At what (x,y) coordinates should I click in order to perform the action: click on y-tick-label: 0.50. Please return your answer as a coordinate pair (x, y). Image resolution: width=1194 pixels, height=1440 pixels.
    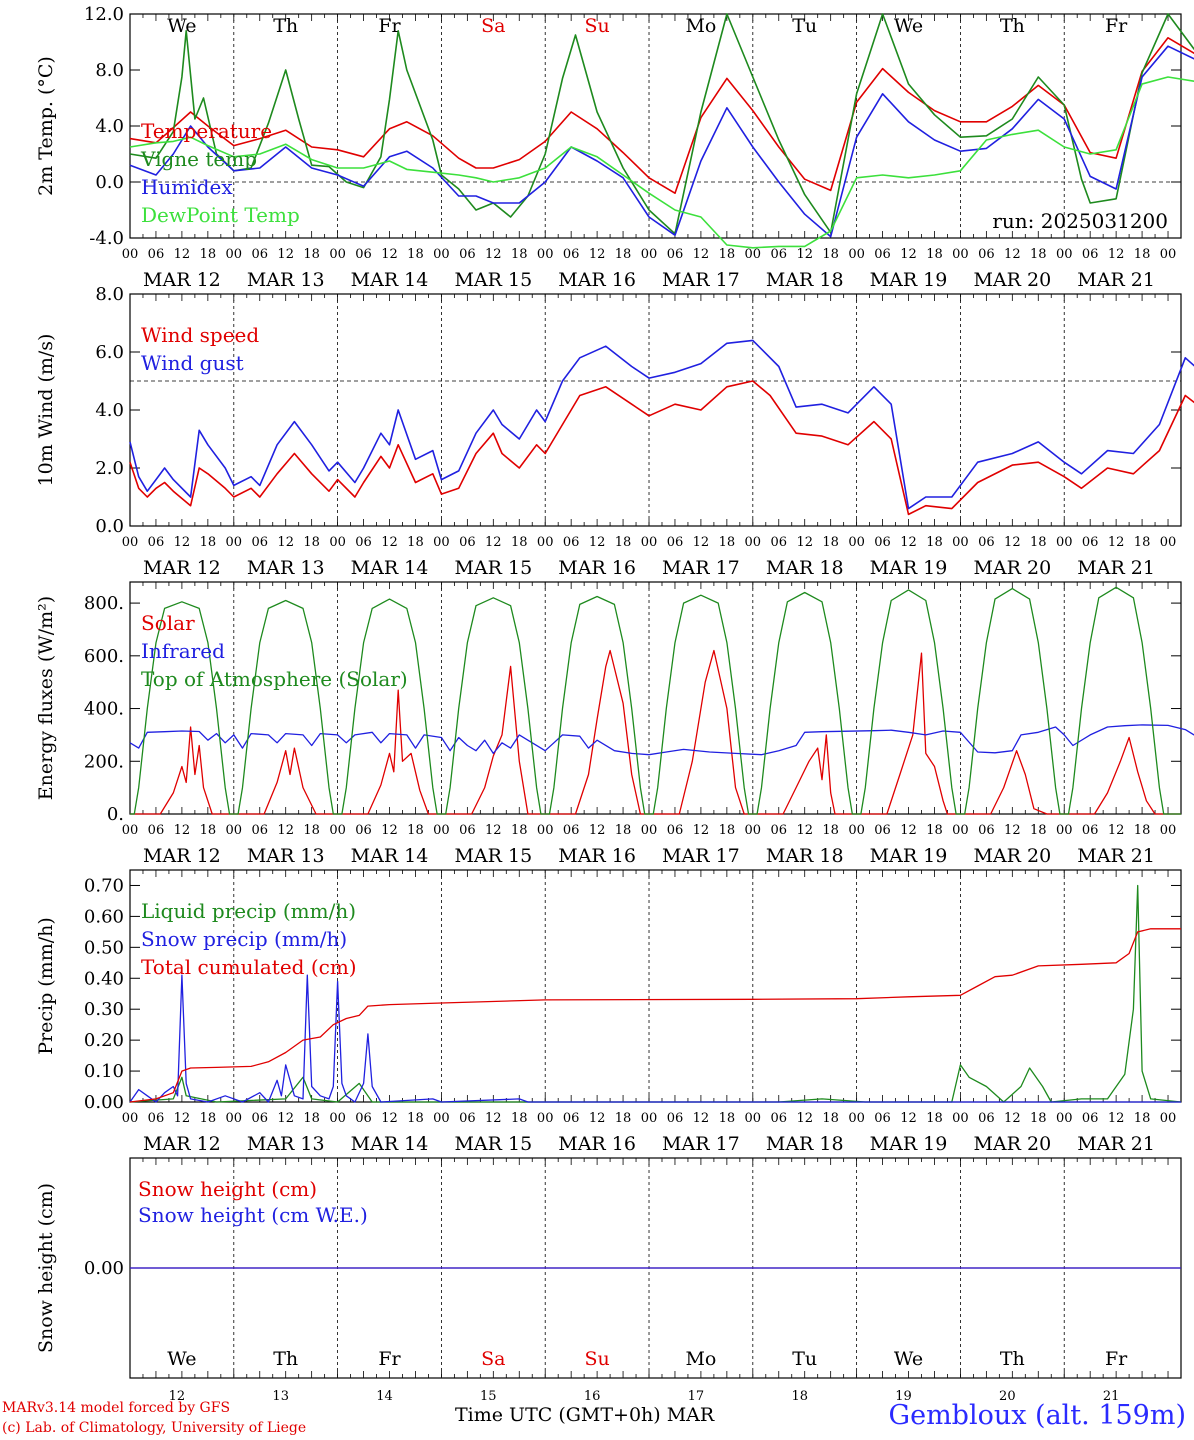
    Looking at the image, I should click on (104, 947).